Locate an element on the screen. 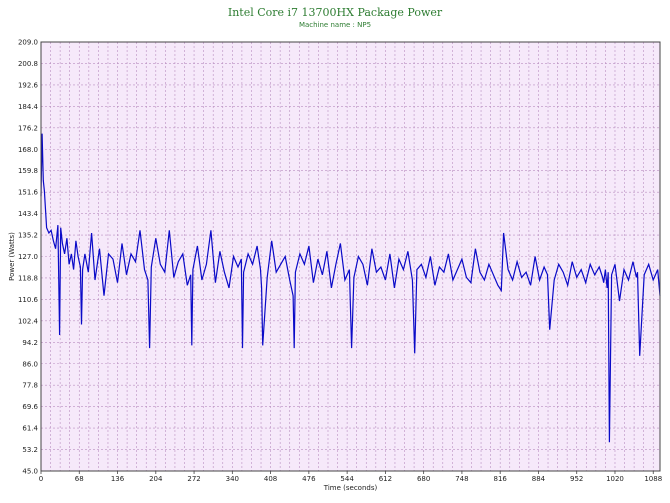  y-tick-label: 135.2 is located at coordinates (28, 236).